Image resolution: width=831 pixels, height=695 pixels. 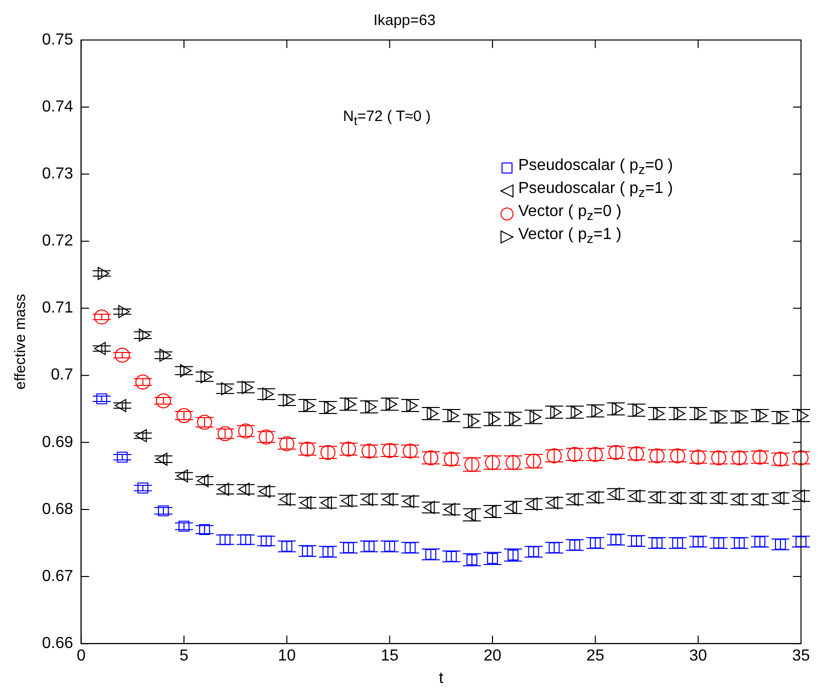 I want to click on legend-label: Vector ( p$_{z}$=1 ), so click(x=570, y=236).